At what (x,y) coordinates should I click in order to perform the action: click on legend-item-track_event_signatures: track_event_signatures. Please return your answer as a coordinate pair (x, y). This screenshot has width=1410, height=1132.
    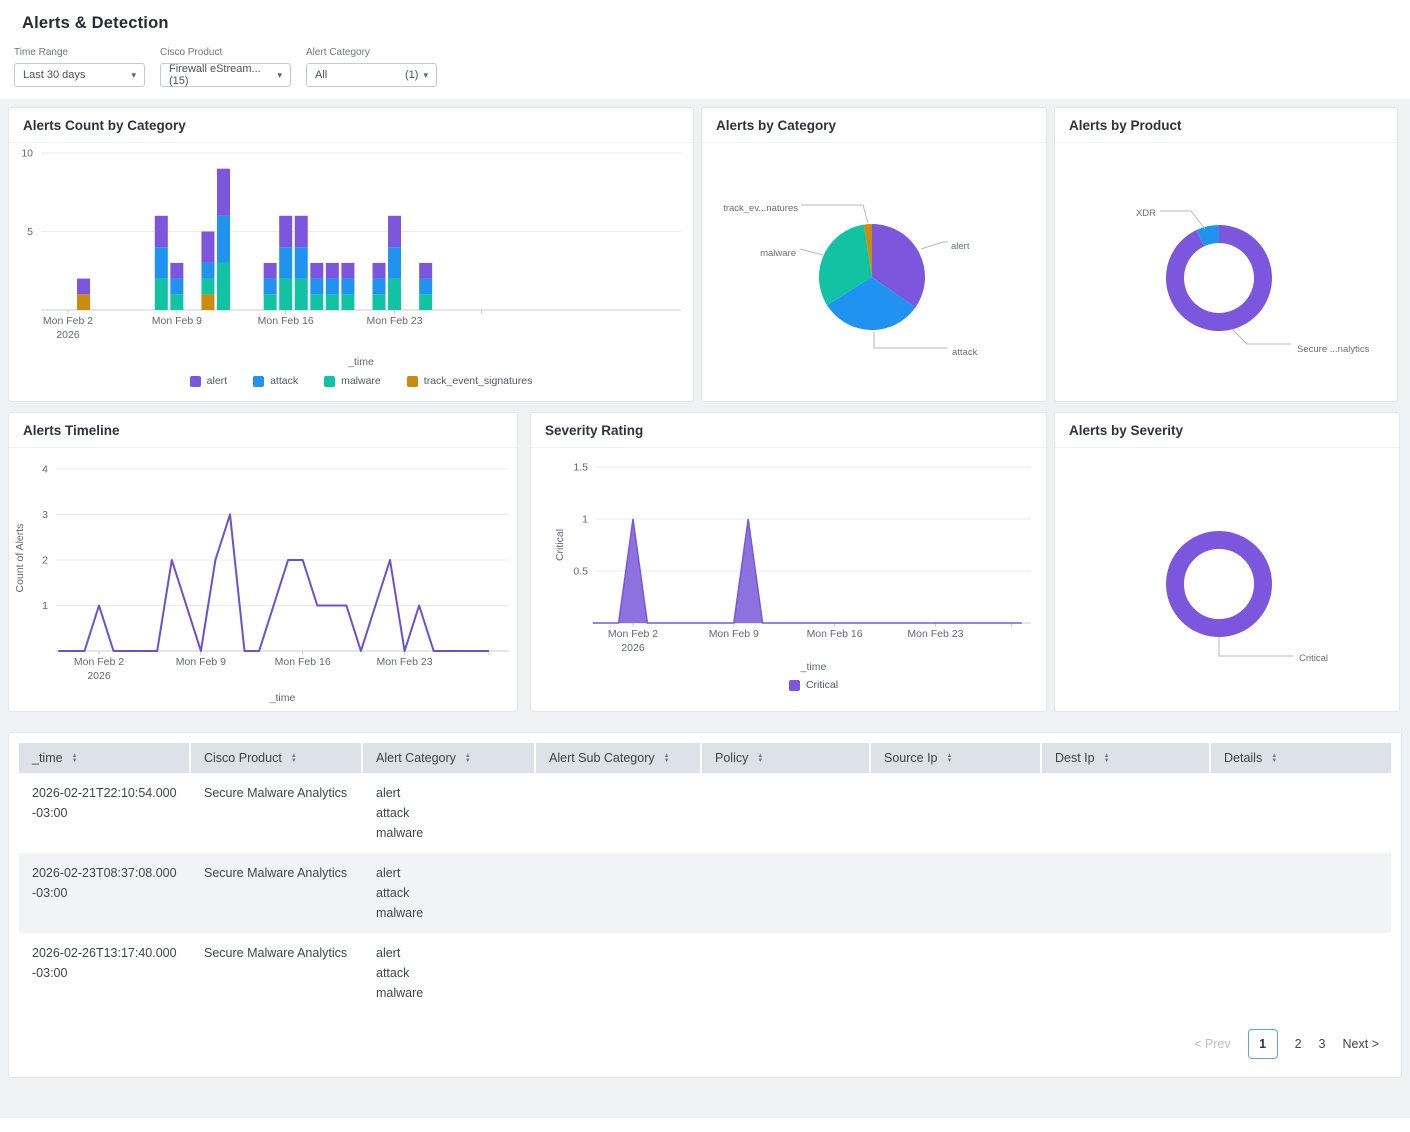
    Looking at the image, I should click on (469, 381).